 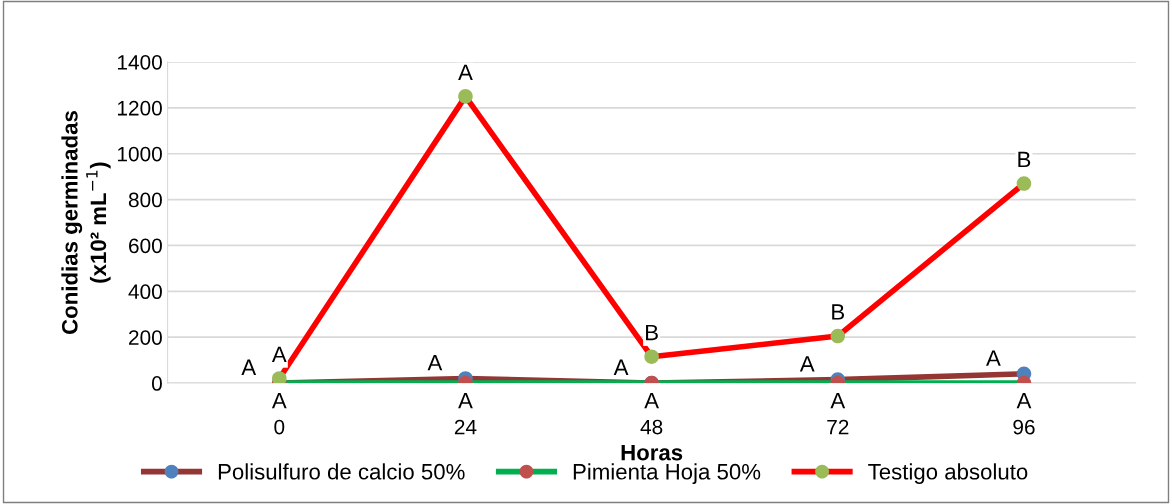 What do you see at coordinates (465, 427) in the screenshot?
I see `x-tick-label: 24` at bounding box center [465, 427].